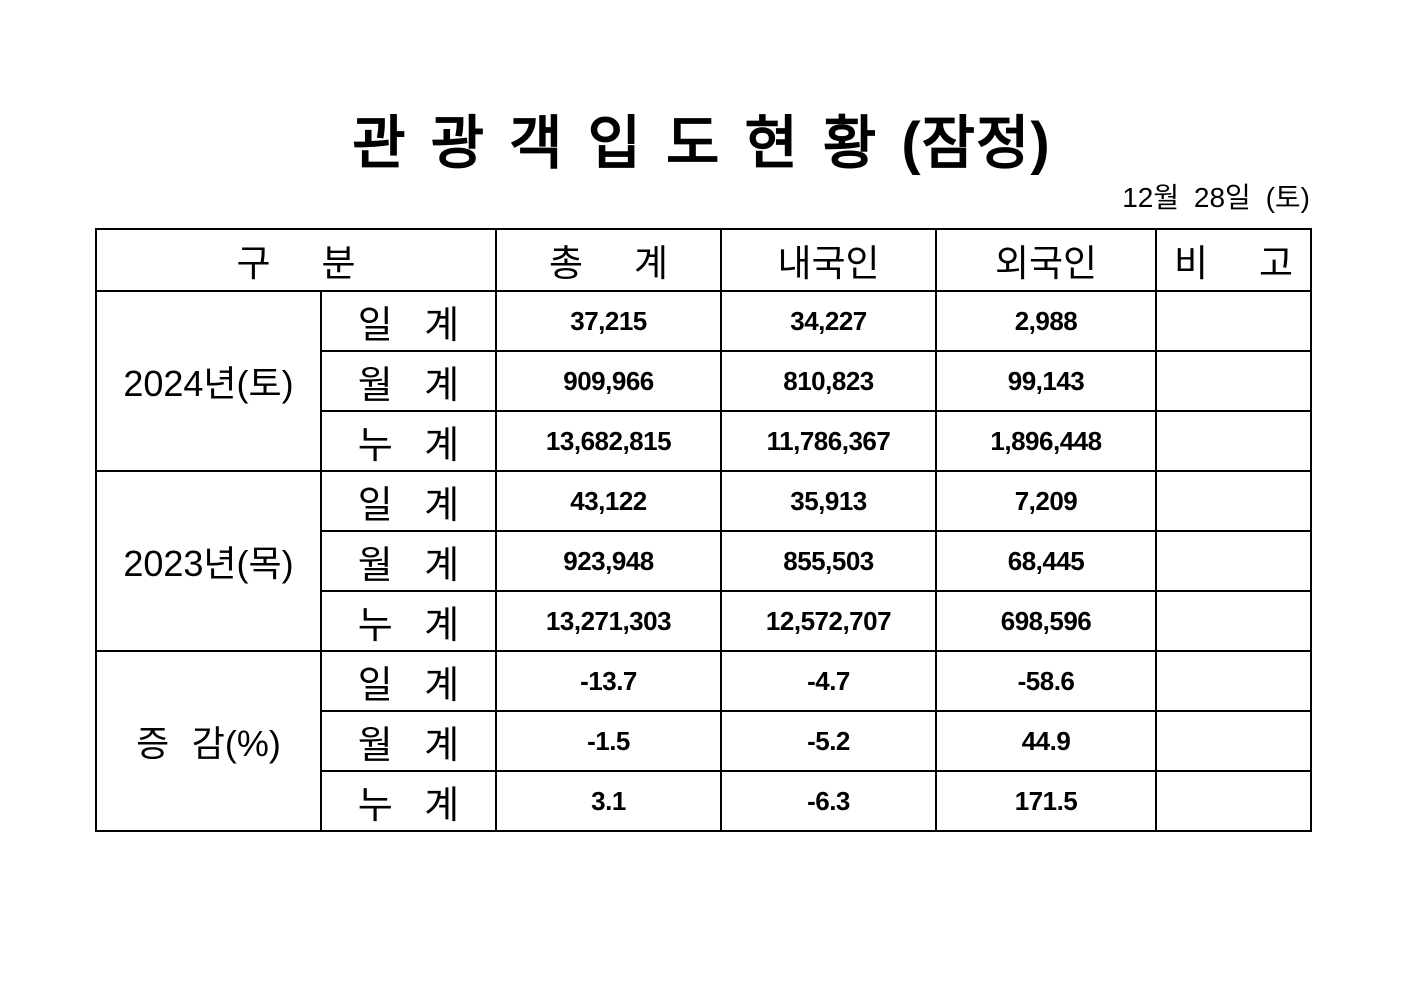 Image resolution: width=1403 pixels, height=992 pixels. What do you see at coordinates (1216, 197) in the screenshot?
I see `report-date: 12월 28일 (토)` at bounding box center [1216, 197].